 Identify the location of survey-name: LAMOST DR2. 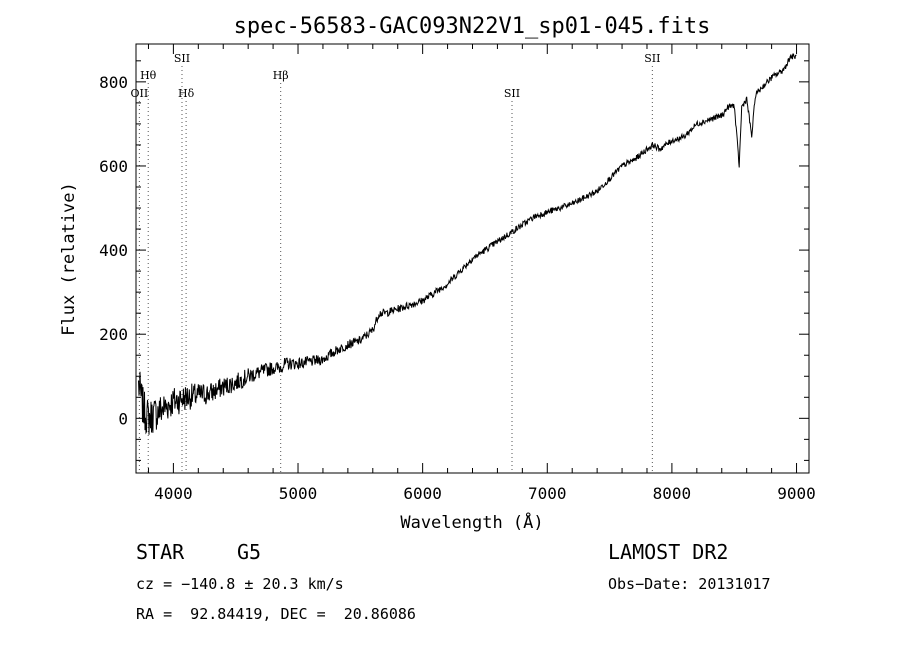
(668, 552).